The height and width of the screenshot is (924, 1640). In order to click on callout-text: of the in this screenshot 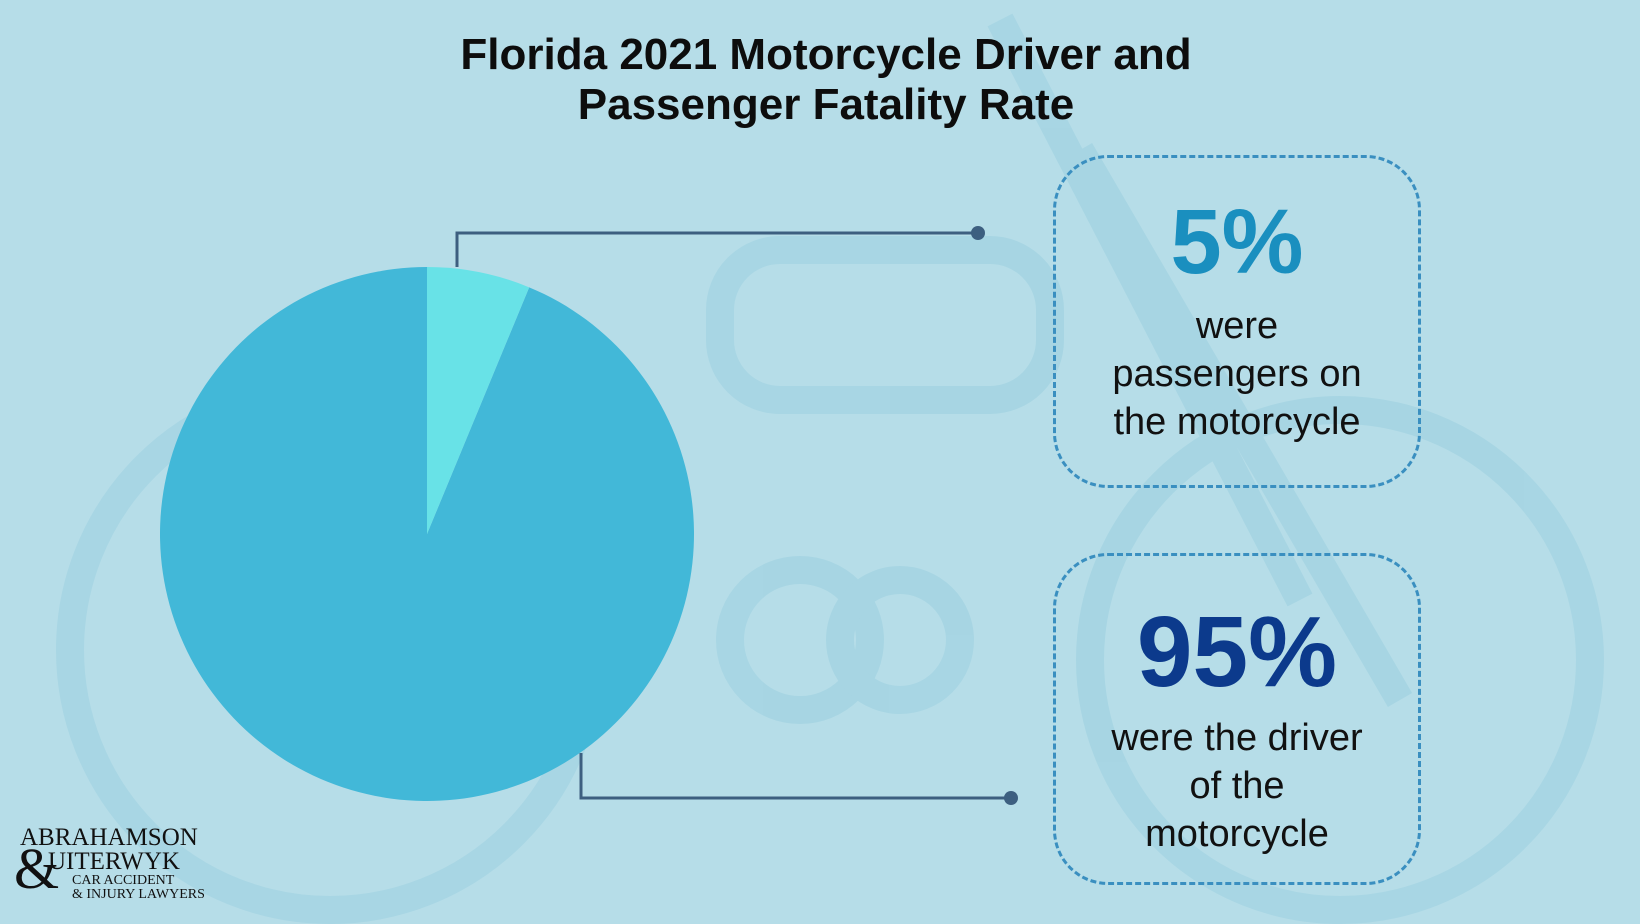, I will do `click(1237, 786)`.